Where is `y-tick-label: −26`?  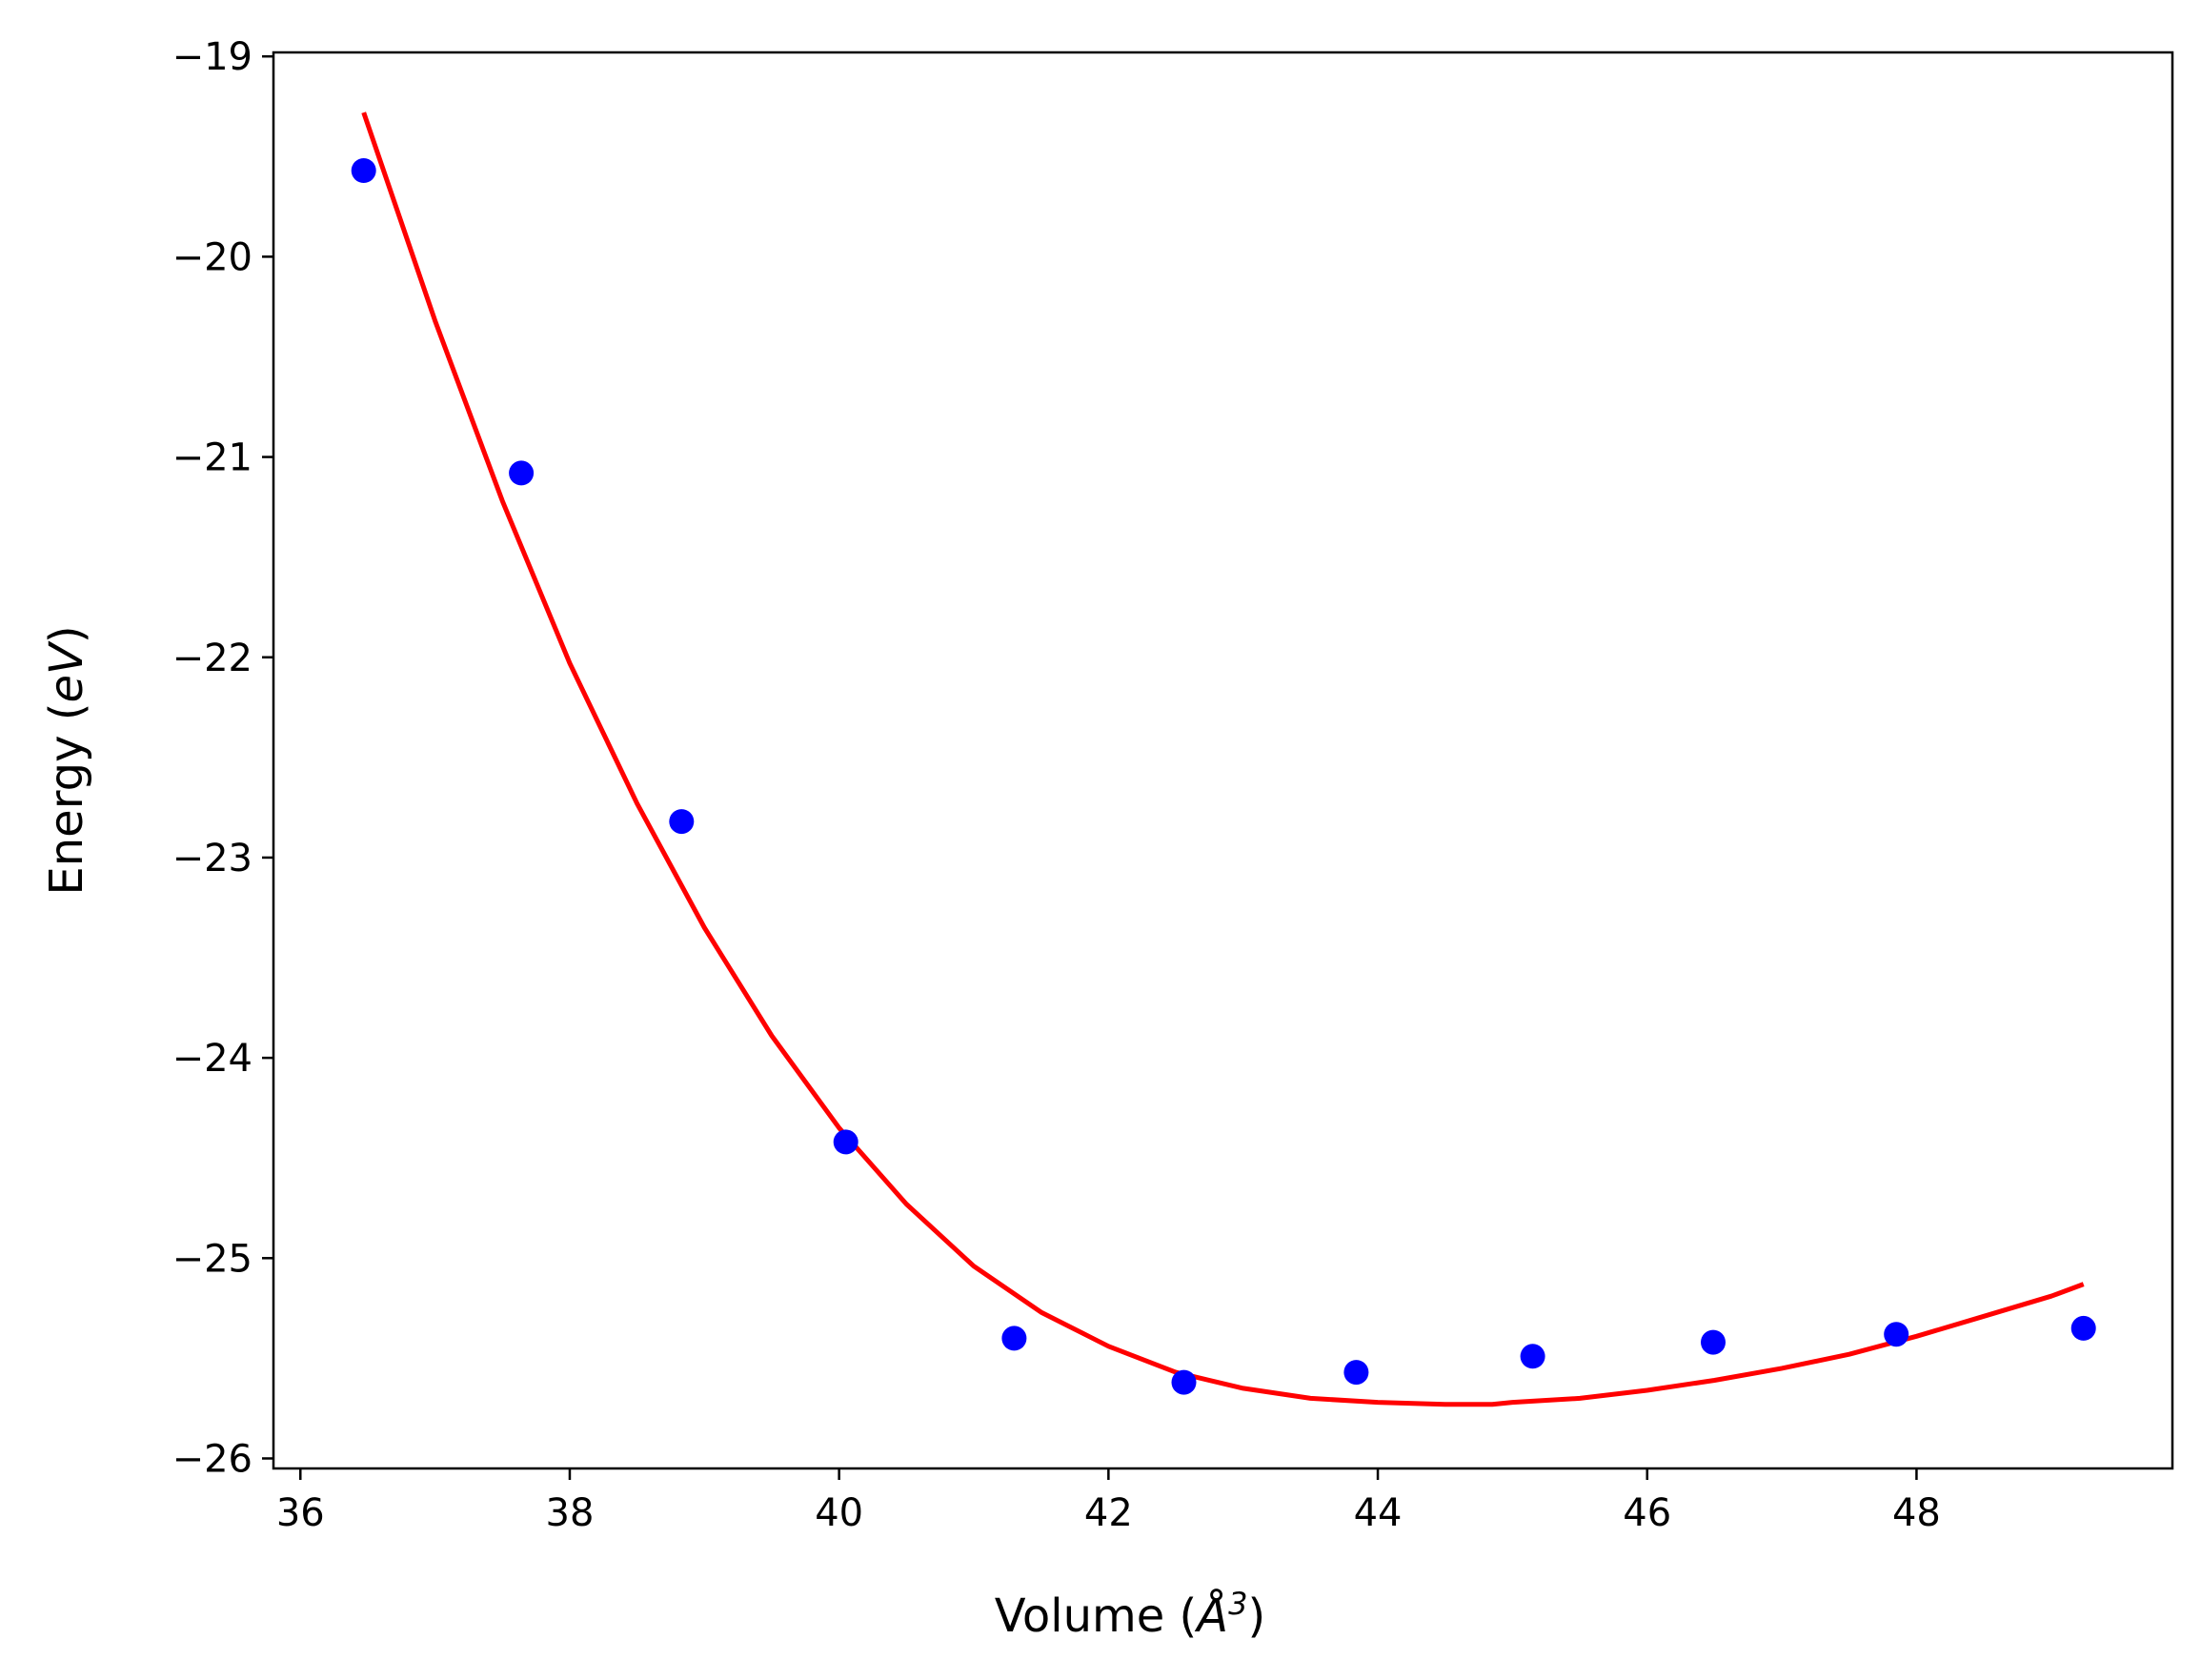
y-tick-label: −26 is located at coordinates (212, 1459).